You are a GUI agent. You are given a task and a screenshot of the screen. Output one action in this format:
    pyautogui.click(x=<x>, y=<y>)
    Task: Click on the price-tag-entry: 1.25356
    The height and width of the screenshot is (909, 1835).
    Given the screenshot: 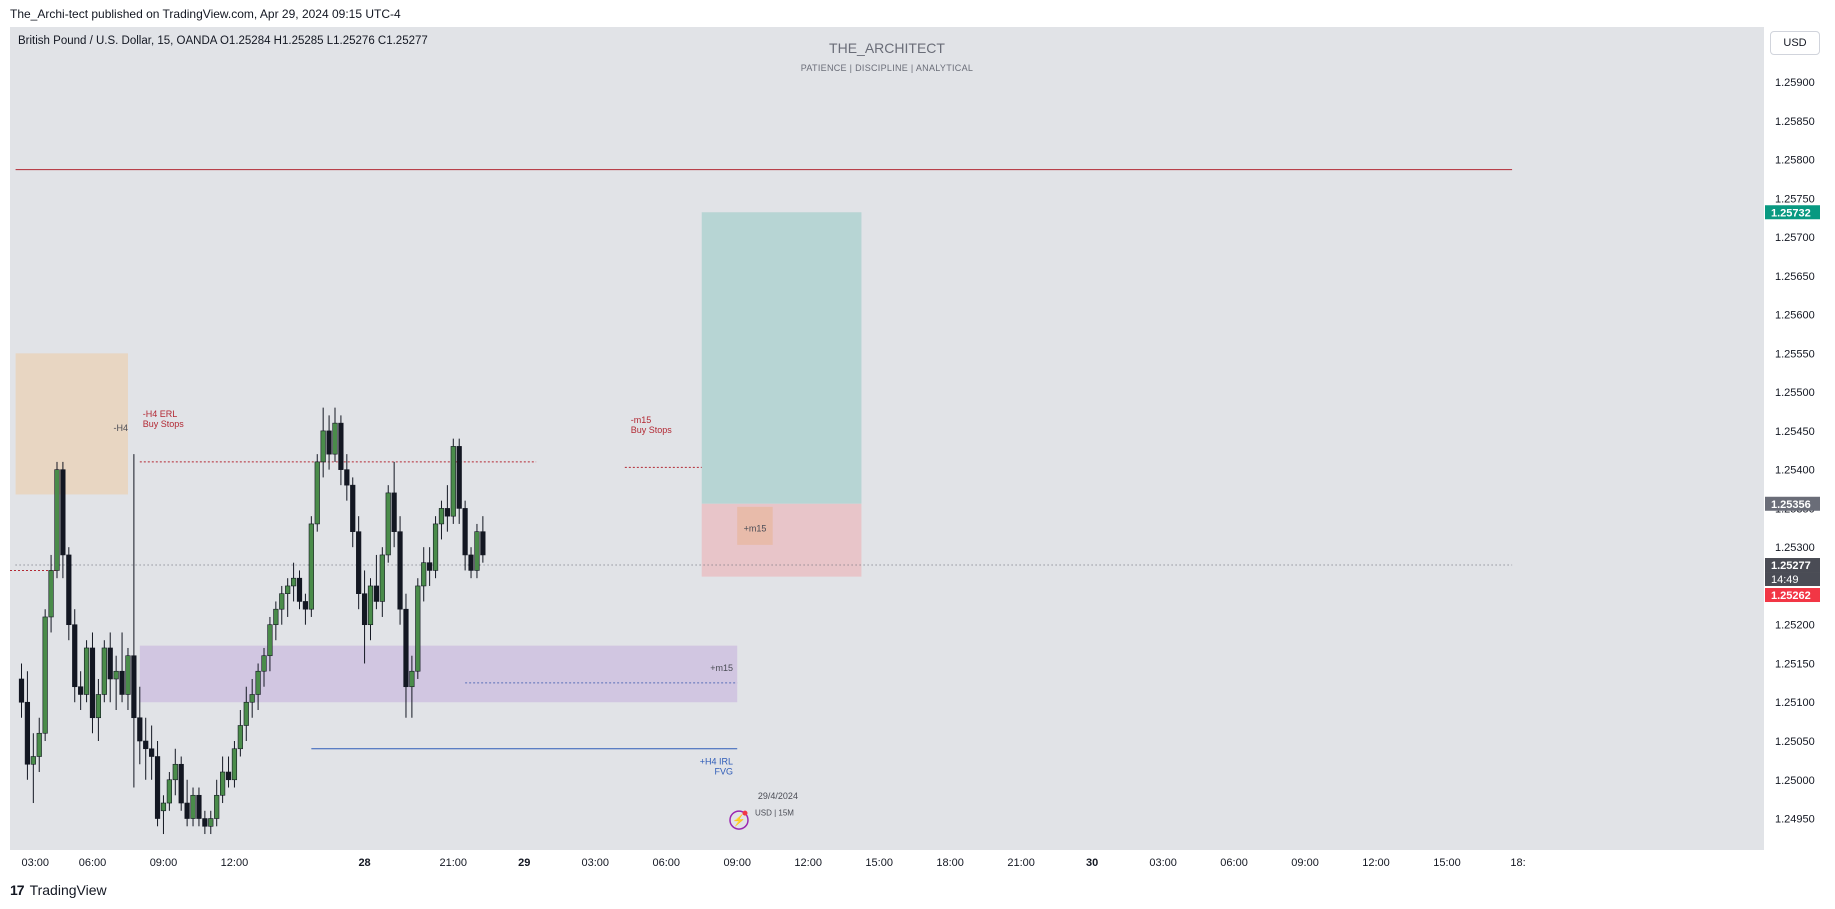 What is the action you would take?
    pyautogui.click(x=1792, y=503)
    